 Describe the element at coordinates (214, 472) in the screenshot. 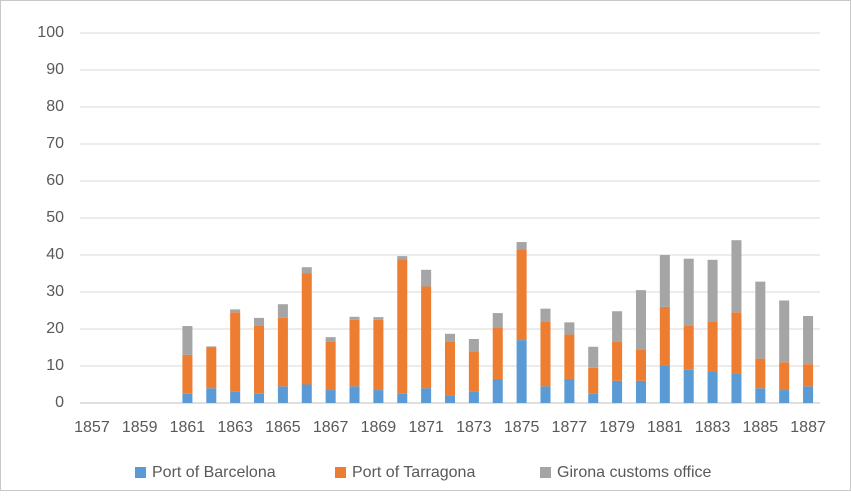

I see `legend-label: Port of Barcelona` at that location.